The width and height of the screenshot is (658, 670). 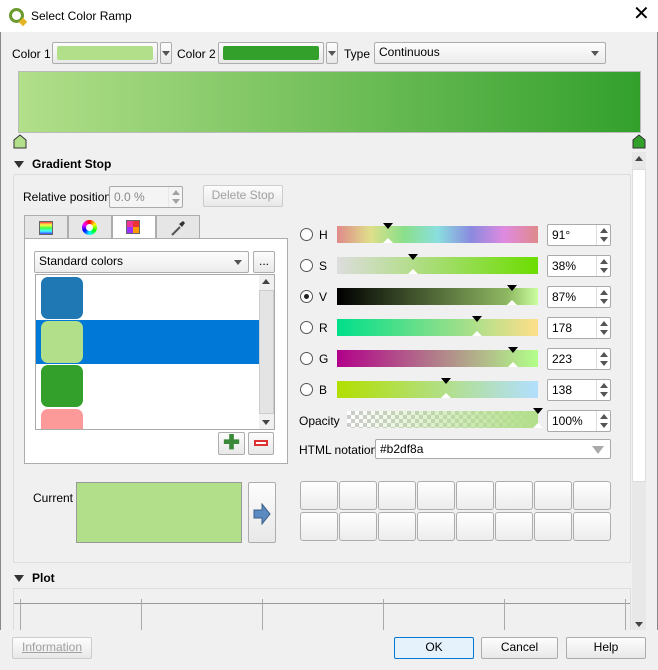 What do you see at coordinates (357, 54) in the screenshot?
I see `type-label: Type` at bounding box center [357, 54].